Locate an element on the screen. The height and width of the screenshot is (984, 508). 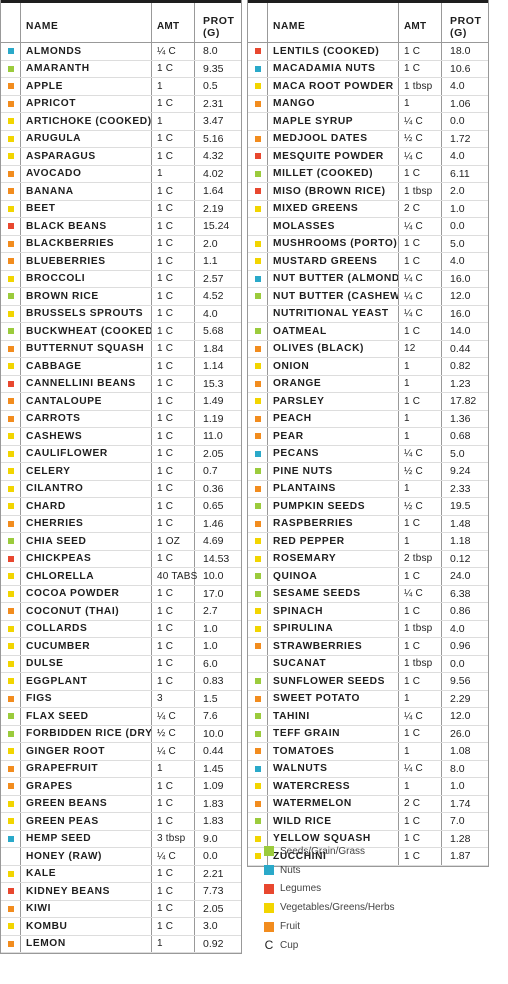
table-top-bar is located at coordinates (368, 1).